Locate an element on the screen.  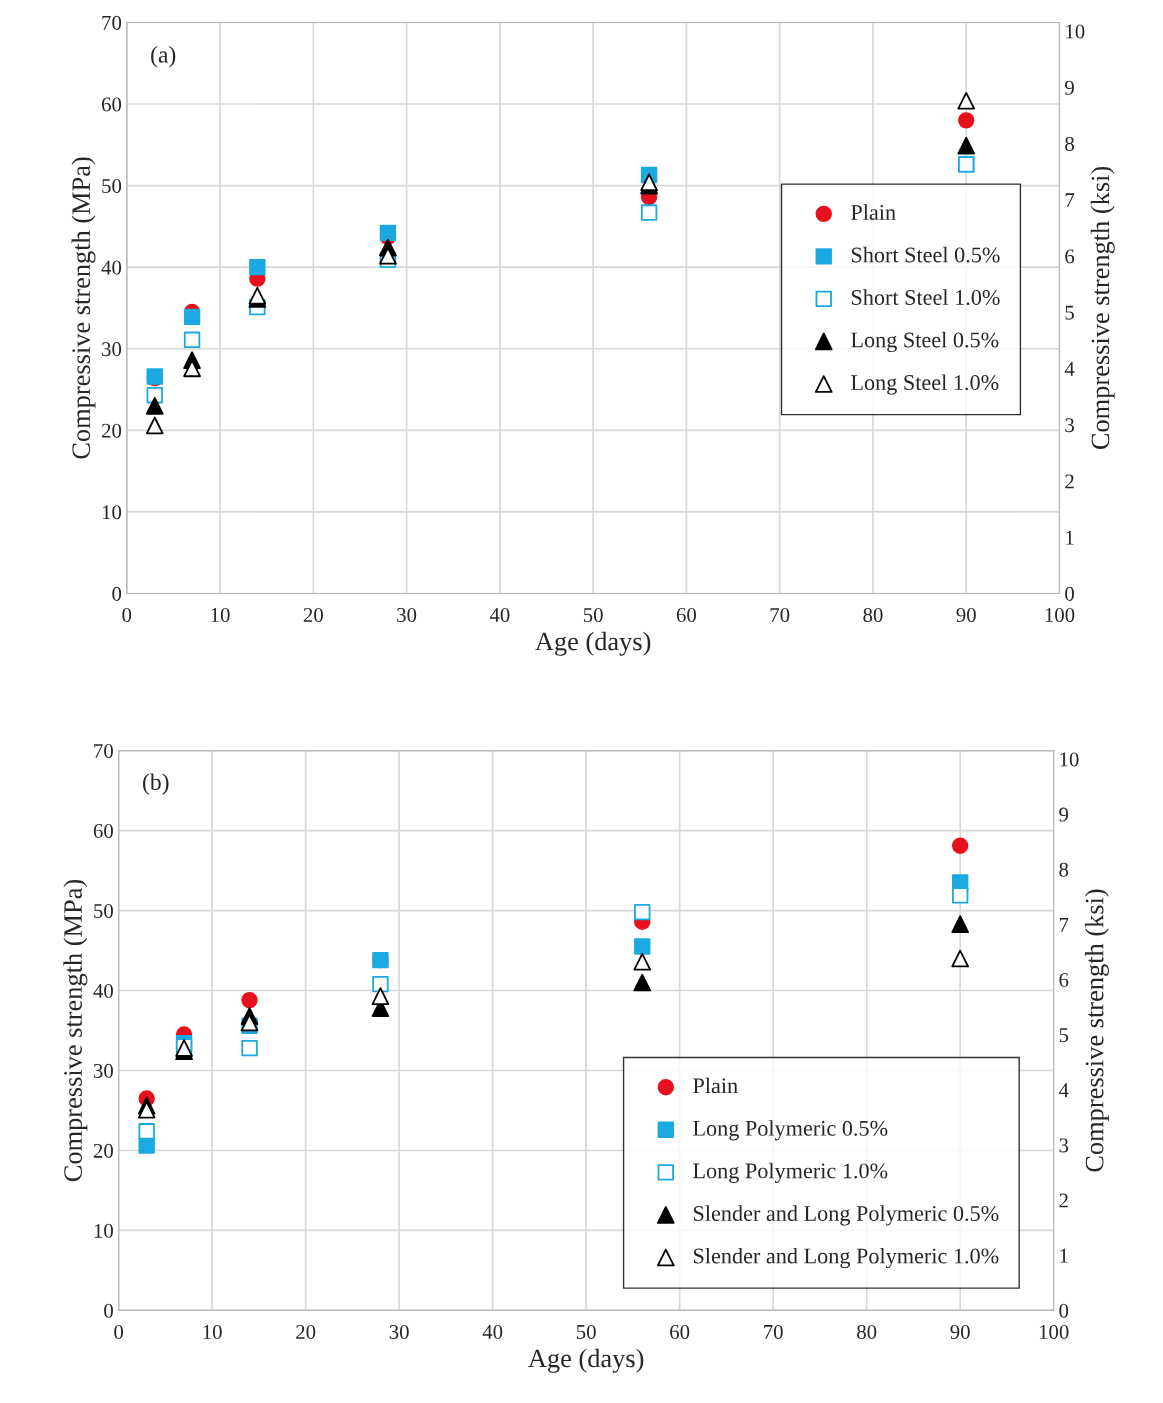
legend-label: Long Polymeric 0.5% is located at coordinates (790, 1130).